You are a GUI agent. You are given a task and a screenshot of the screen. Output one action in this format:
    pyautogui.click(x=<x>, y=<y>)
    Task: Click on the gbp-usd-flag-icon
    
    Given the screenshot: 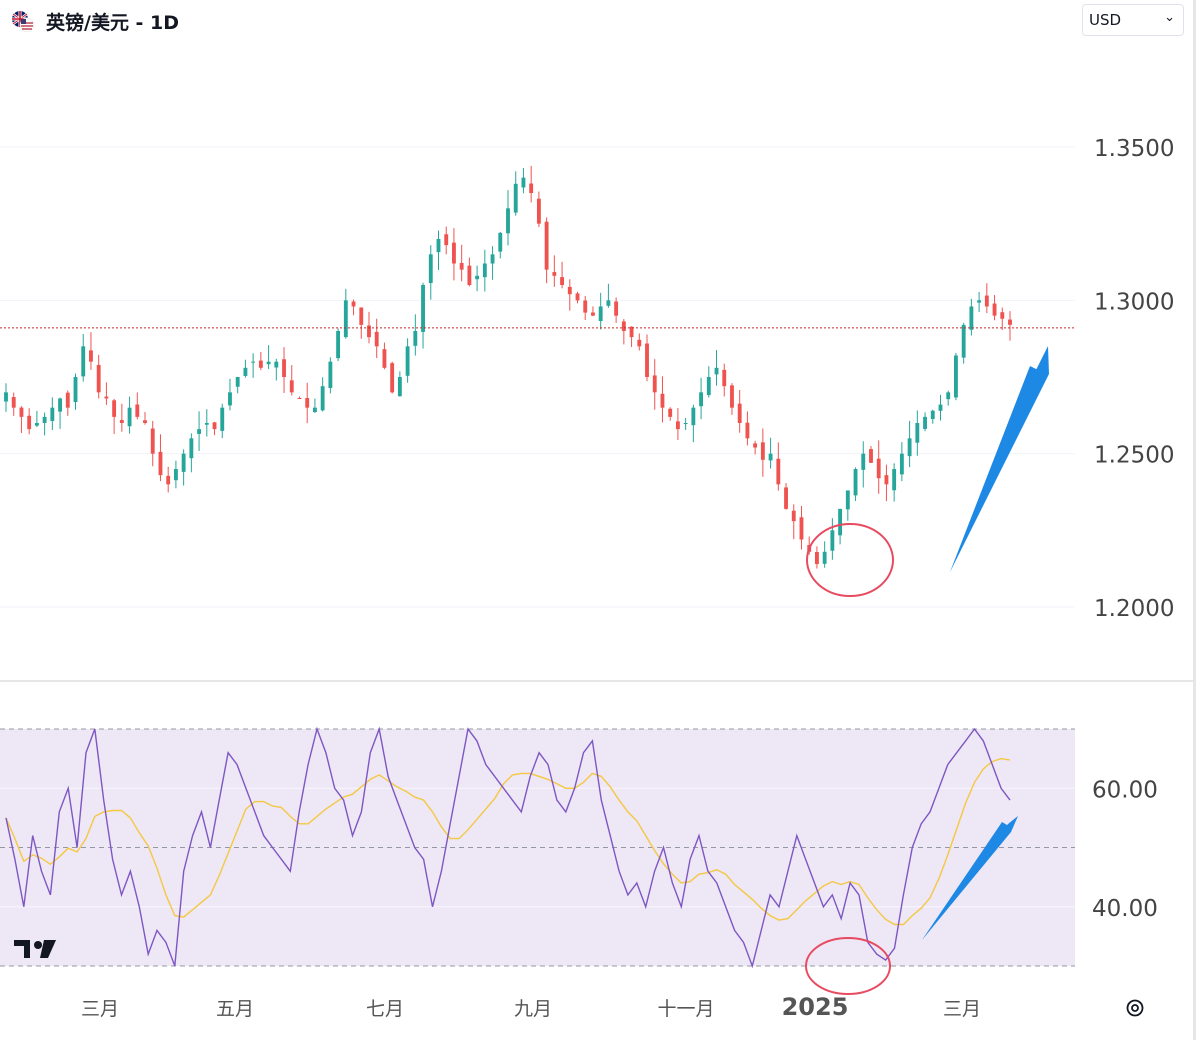 What is the action you would take?
    pyautogui.click(x=23, y=22)
    